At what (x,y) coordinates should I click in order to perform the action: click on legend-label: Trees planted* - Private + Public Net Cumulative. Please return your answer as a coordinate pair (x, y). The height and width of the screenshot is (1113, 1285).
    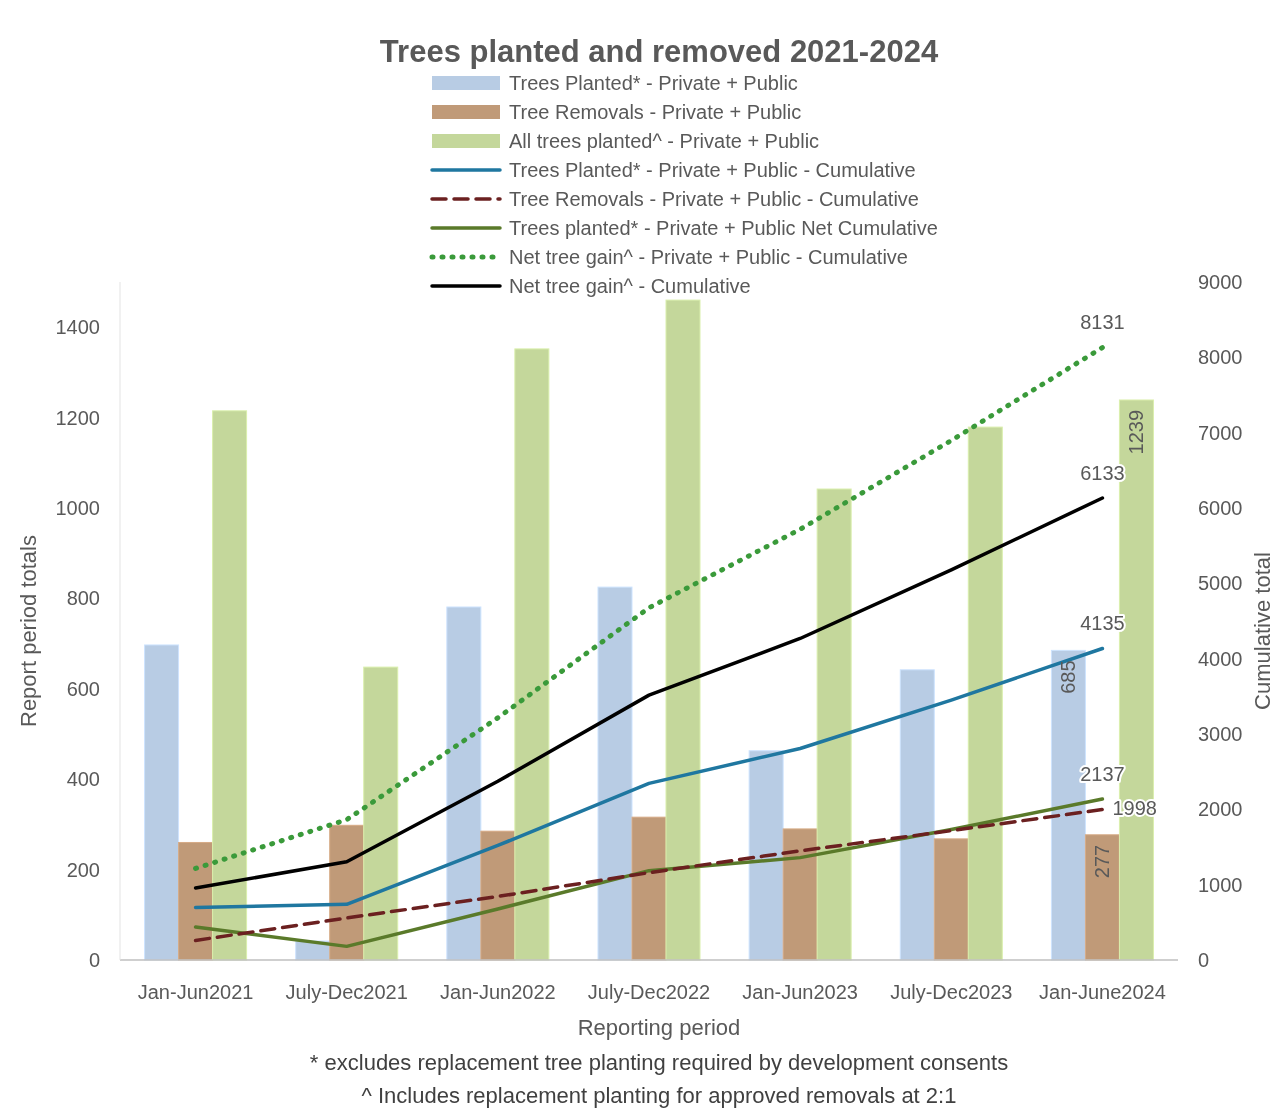
    Looking at the image, I should click on (723, 228).